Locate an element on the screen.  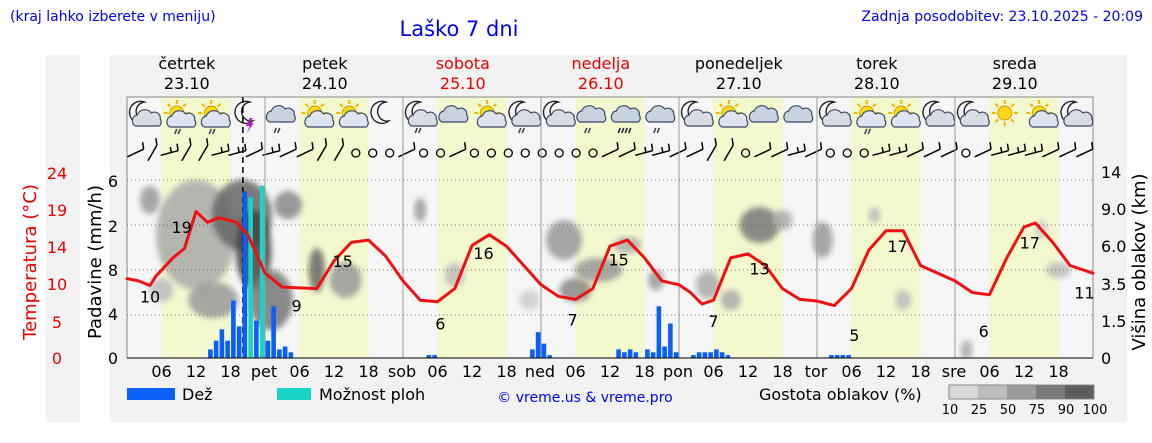
y-tick-cloud-height: 1.5 is located at coordinates (1113, 321).